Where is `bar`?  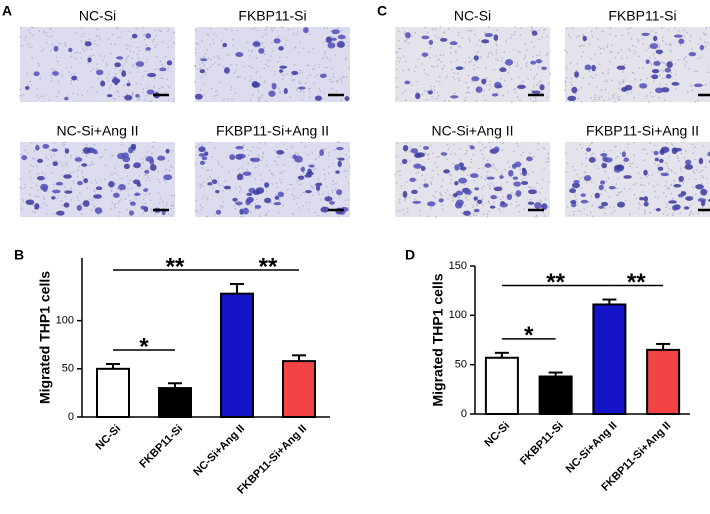 bar is located at coordinates (237, 355).